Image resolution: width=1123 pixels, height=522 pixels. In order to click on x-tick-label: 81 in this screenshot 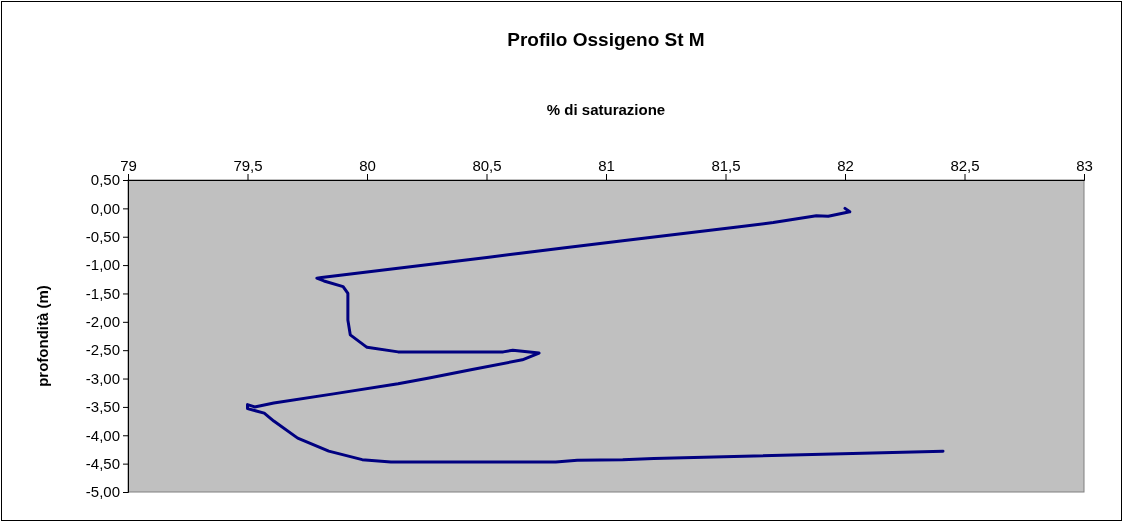, I will do `click(606, 165)`.